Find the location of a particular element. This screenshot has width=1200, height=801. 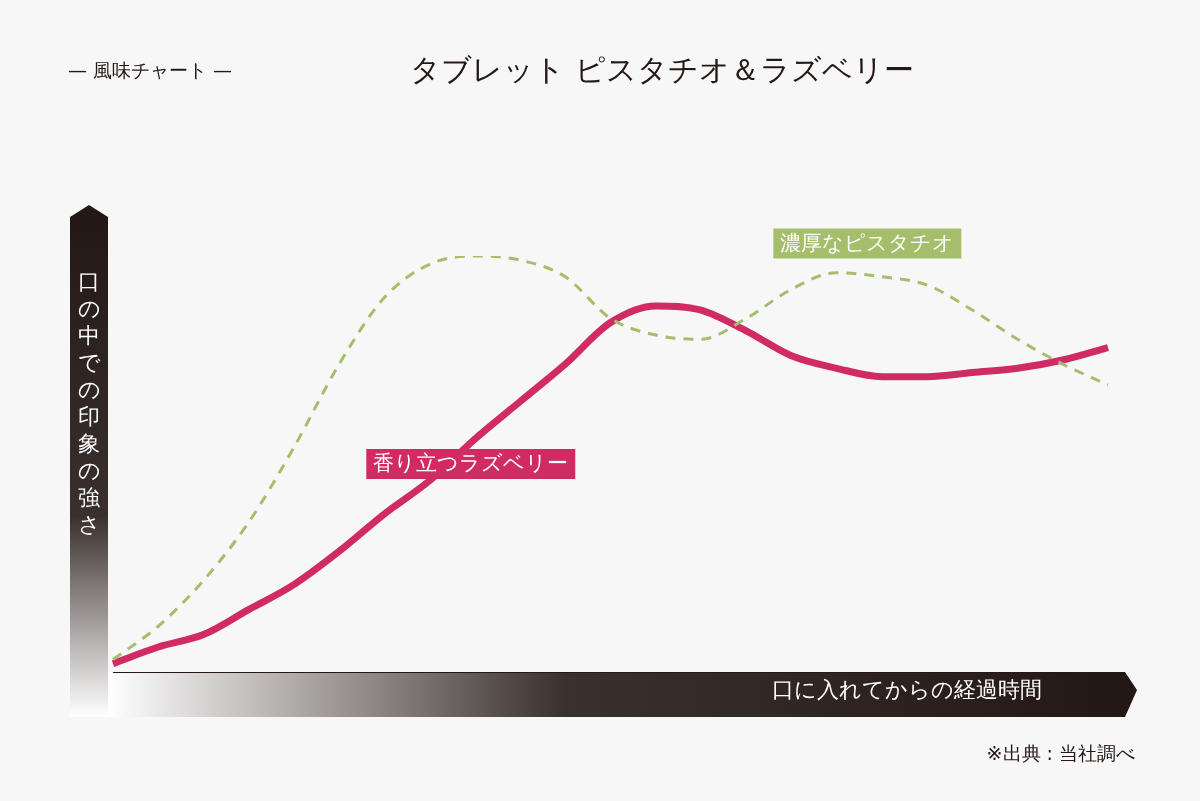

chart-title: タブレット ピスタチオ＆ラズベリー is located at coordinates (662, 69).